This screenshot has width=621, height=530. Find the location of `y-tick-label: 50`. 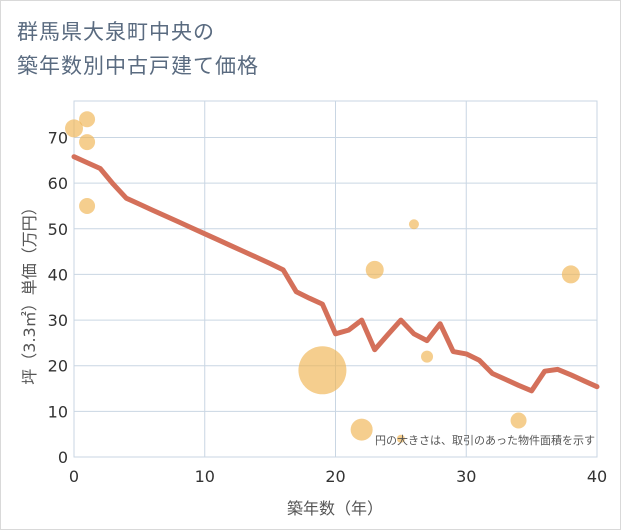

y-tick-label: 50 is located at coordinates (58, 229).